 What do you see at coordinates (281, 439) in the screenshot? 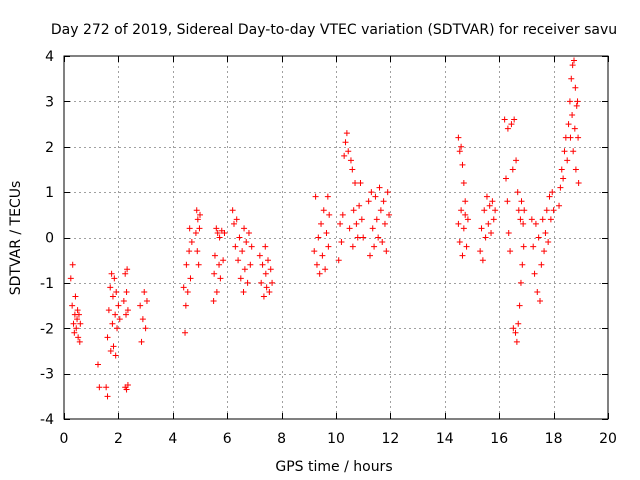
I see `x-tick-label: 8` at bounding box center [281, 439].